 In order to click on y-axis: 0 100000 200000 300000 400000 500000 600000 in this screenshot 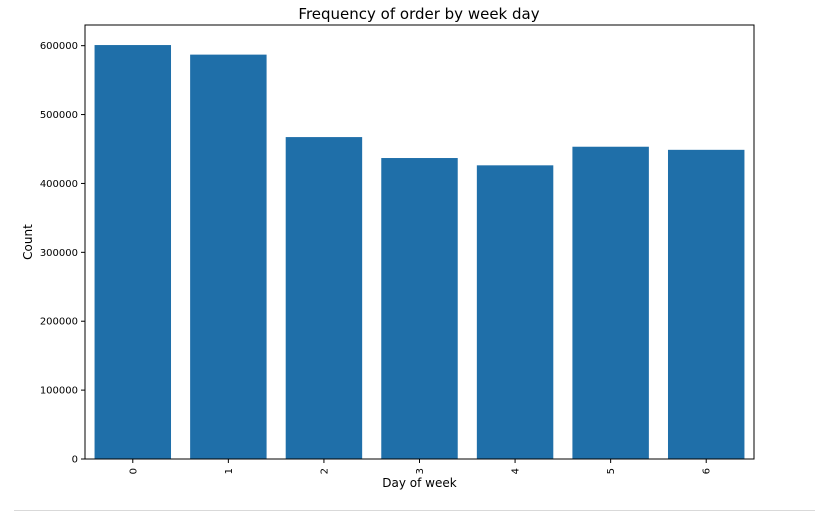, I will do `click(62, 253)`.